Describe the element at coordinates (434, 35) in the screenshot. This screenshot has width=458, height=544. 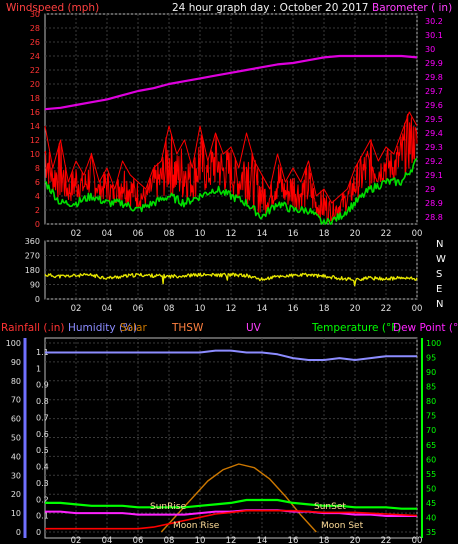
I see `barometer-y-tick: 30.1` at that location.